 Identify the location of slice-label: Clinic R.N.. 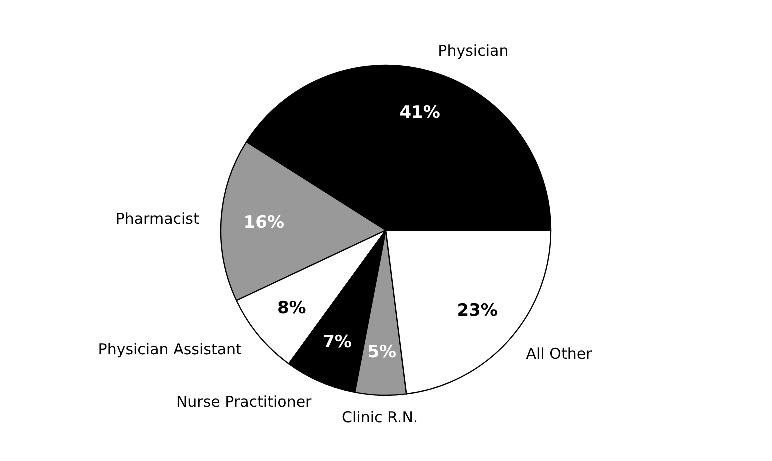
(380, 417).